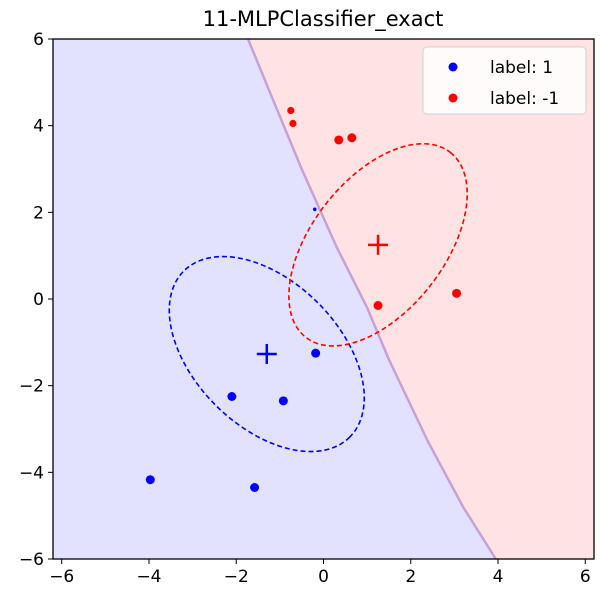 The width and height of the screenshot is (600, 604). Describe the element at coordinates (38, 127) in the screenshot. I see `y-tick-label-5: 4` at that location.